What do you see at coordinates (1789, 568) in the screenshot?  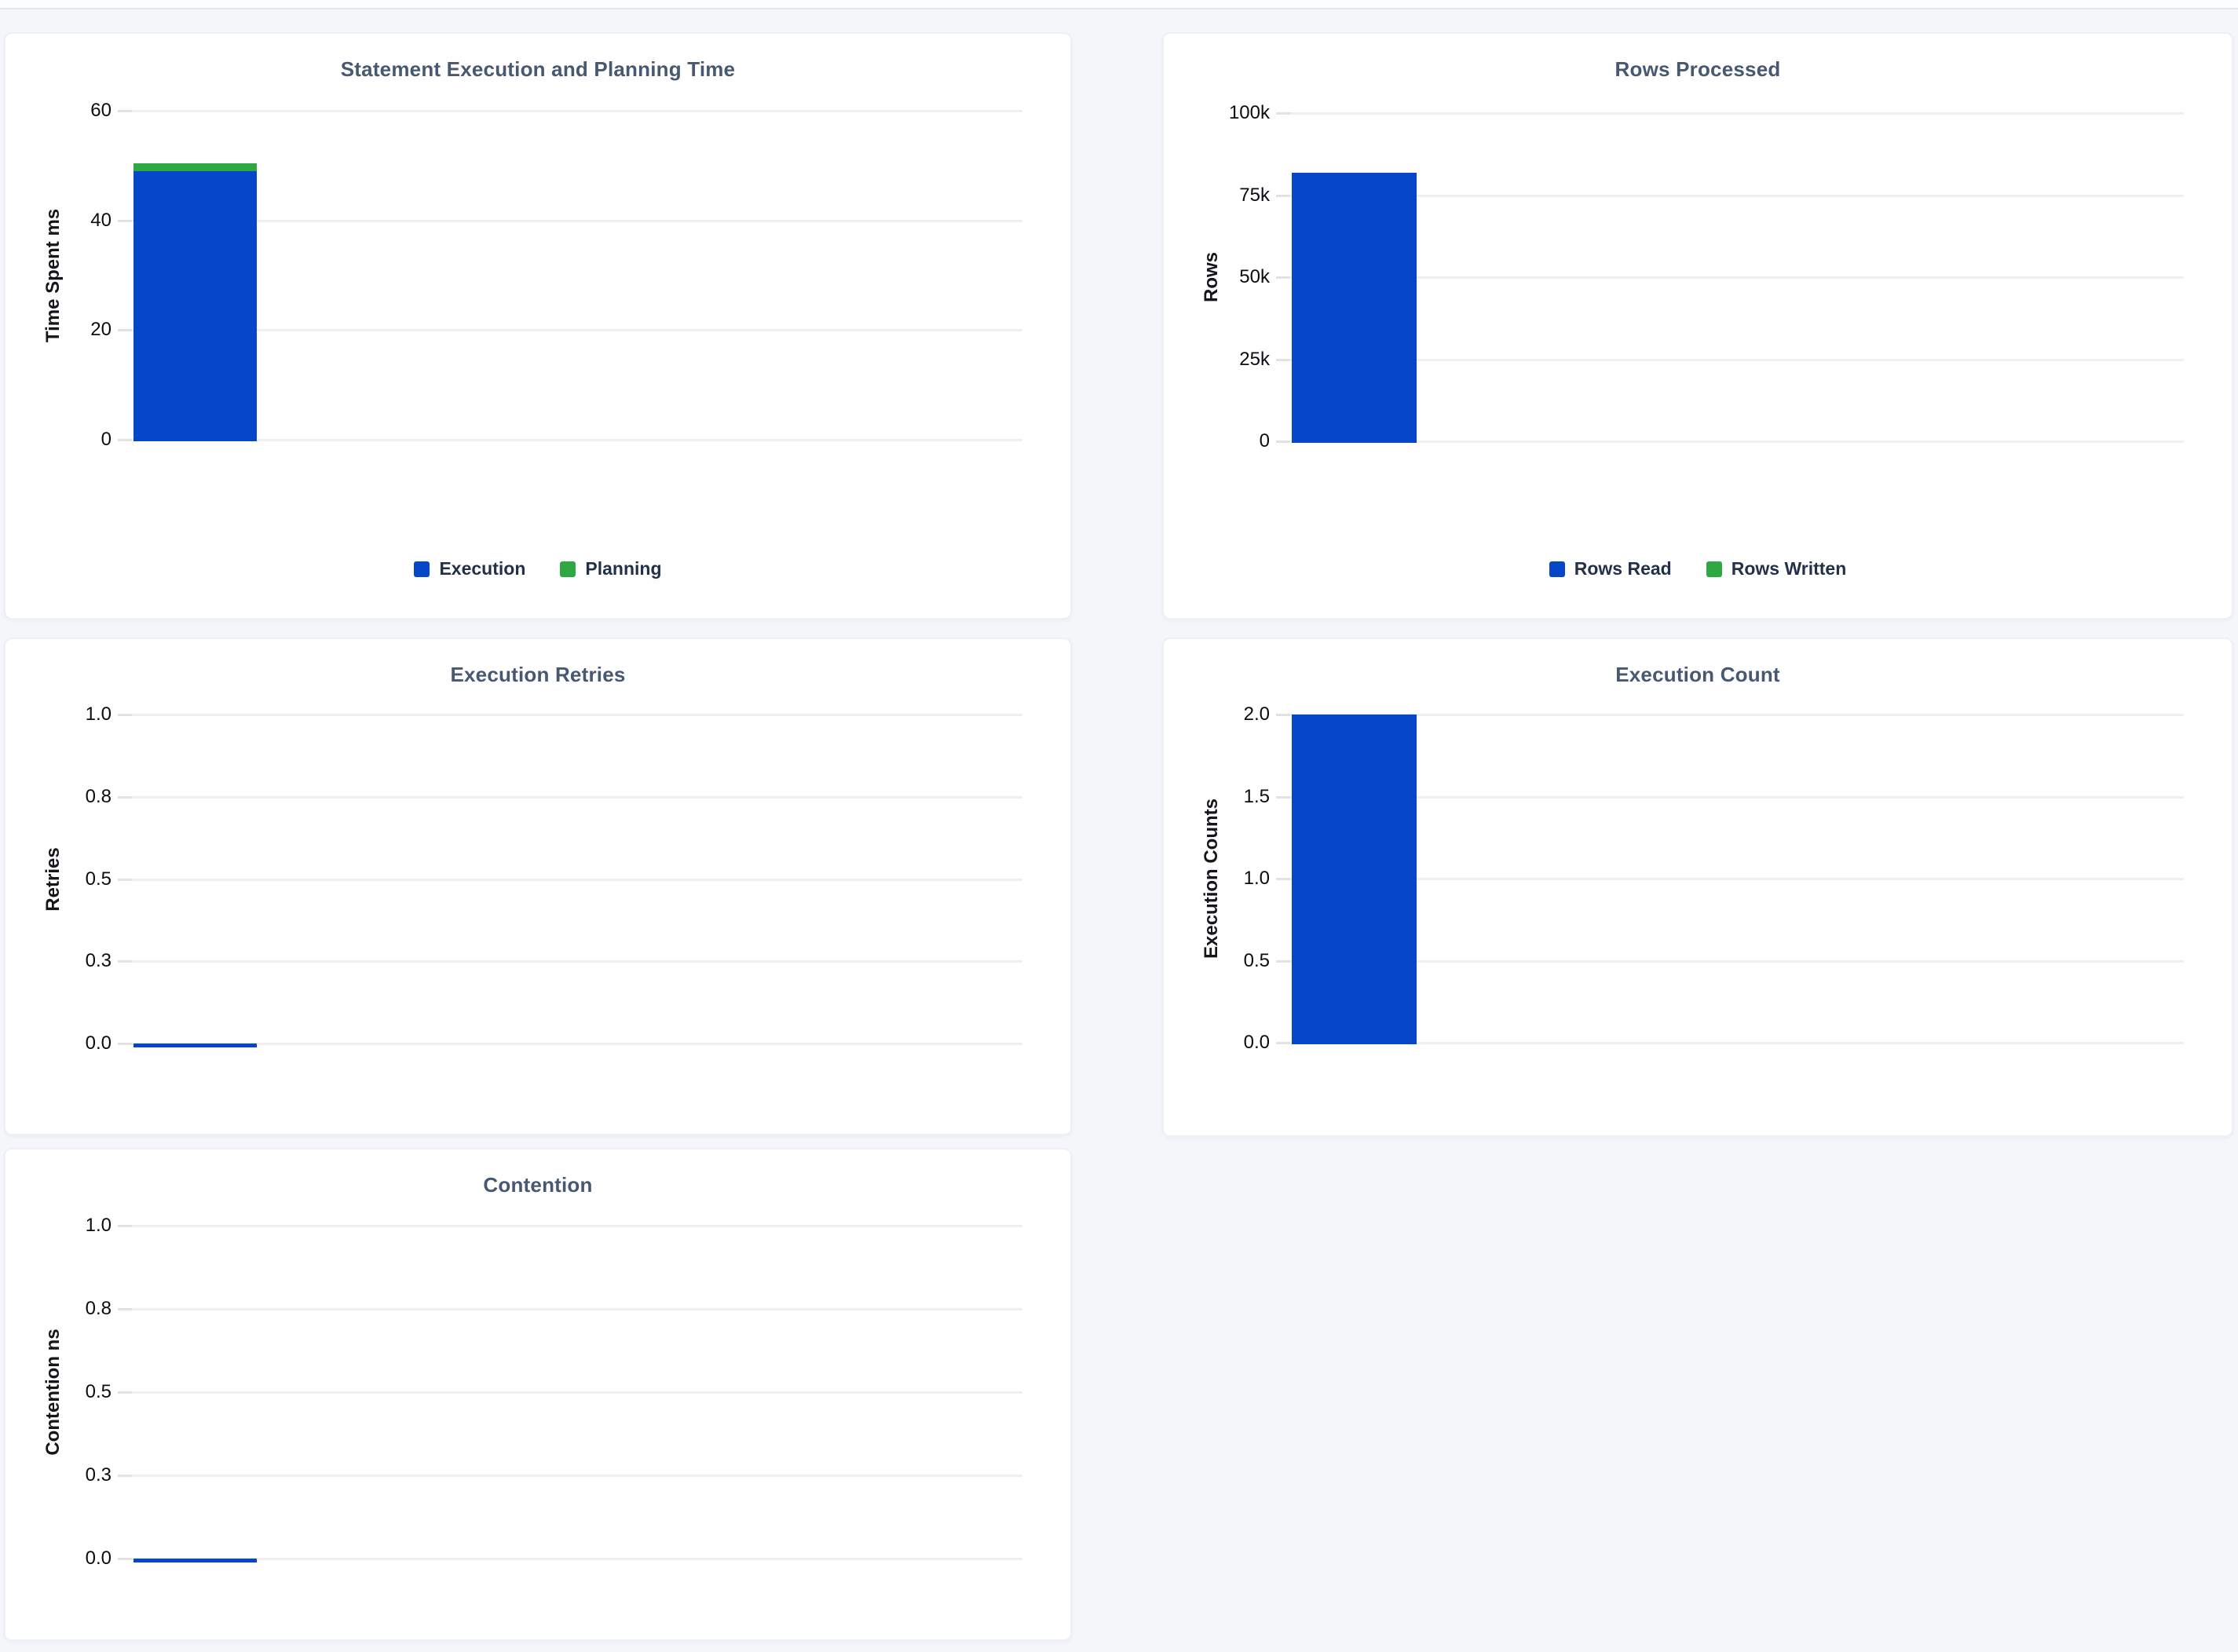 I see `legend-label: Rows Written` at bounding box center [1789, 568].